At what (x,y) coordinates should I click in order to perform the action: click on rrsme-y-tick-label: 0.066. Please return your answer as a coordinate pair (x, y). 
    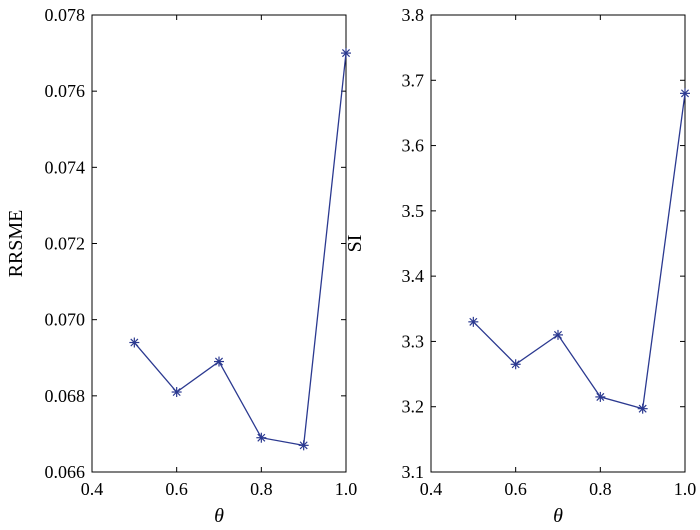
    Looking at the image, I should click on (65, 472).